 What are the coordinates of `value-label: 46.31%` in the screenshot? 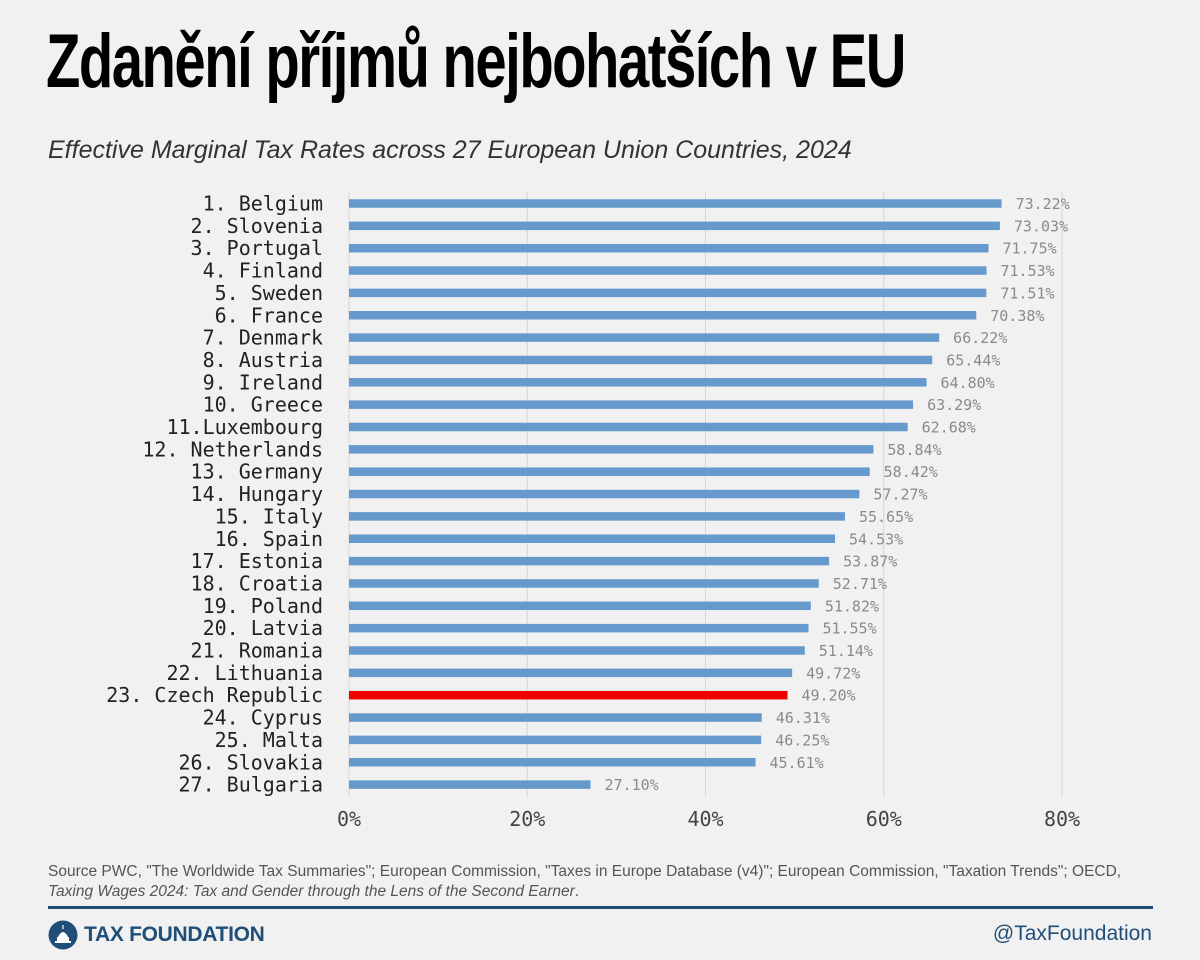 It's located at (803, 718).